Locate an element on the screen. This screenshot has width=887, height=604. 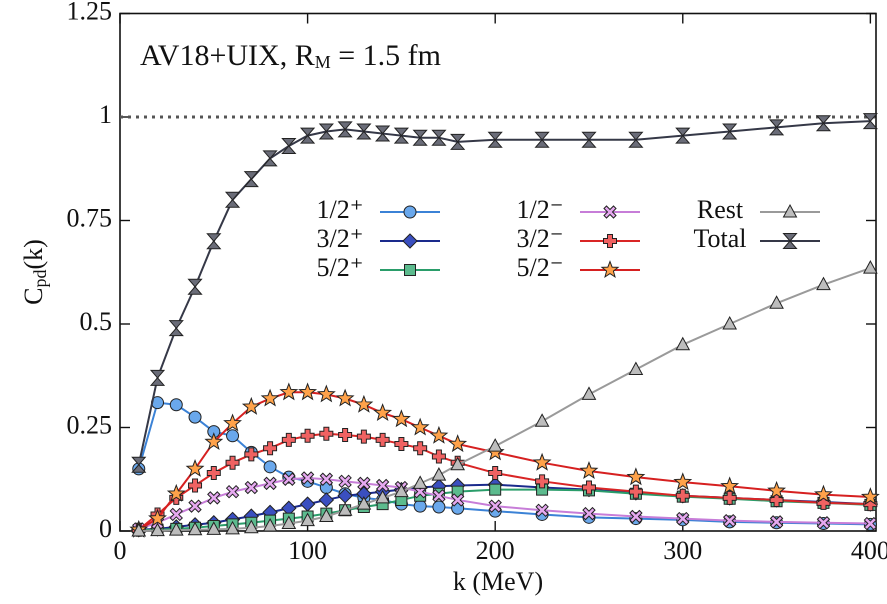
legend-label: 3/2⁻ is located at coordinates (540, 238).